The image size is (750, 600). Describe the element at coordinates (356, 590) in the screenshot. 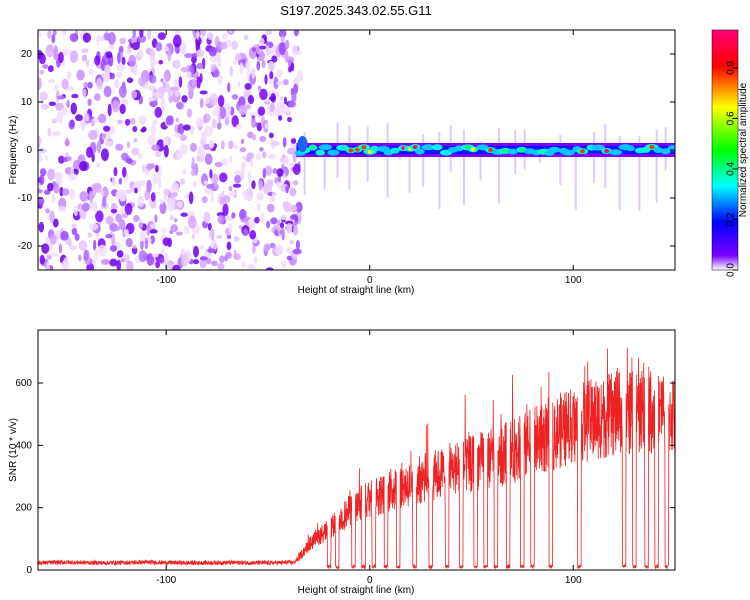

I see `snr-x-axis-label: Height of straight line (km)` at that location.